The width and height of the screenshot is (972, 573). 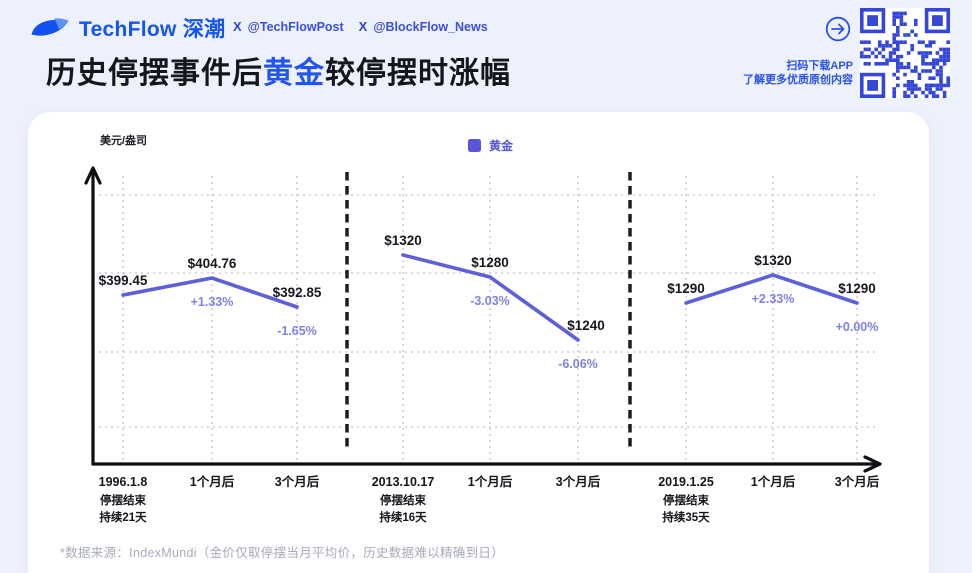 What do you see at coordinates (798, 80) in the screenshot?
I see `qr-caption-line2: 了解更多优质原创内容` at bounding box center [798, 80].